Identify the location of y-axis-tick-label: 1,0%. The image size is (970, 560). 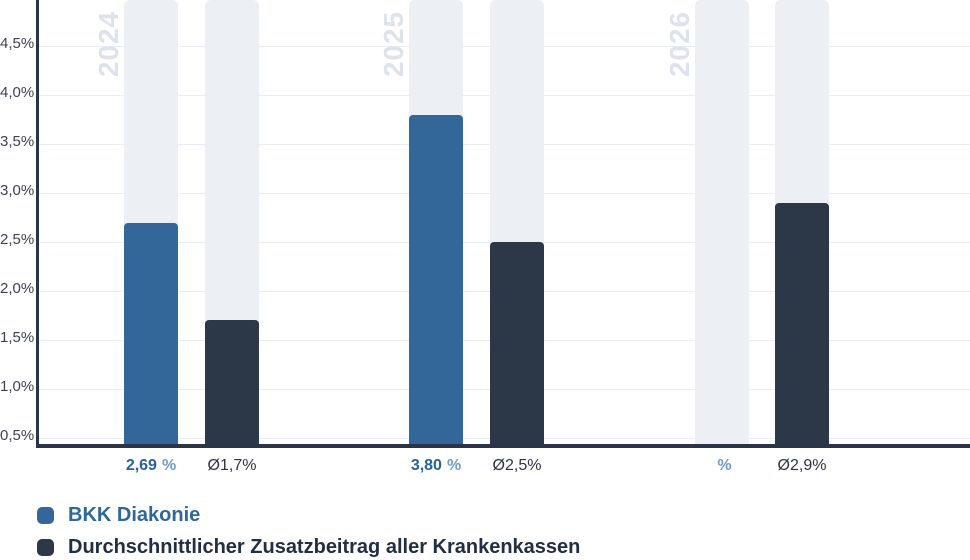
(17, 386).